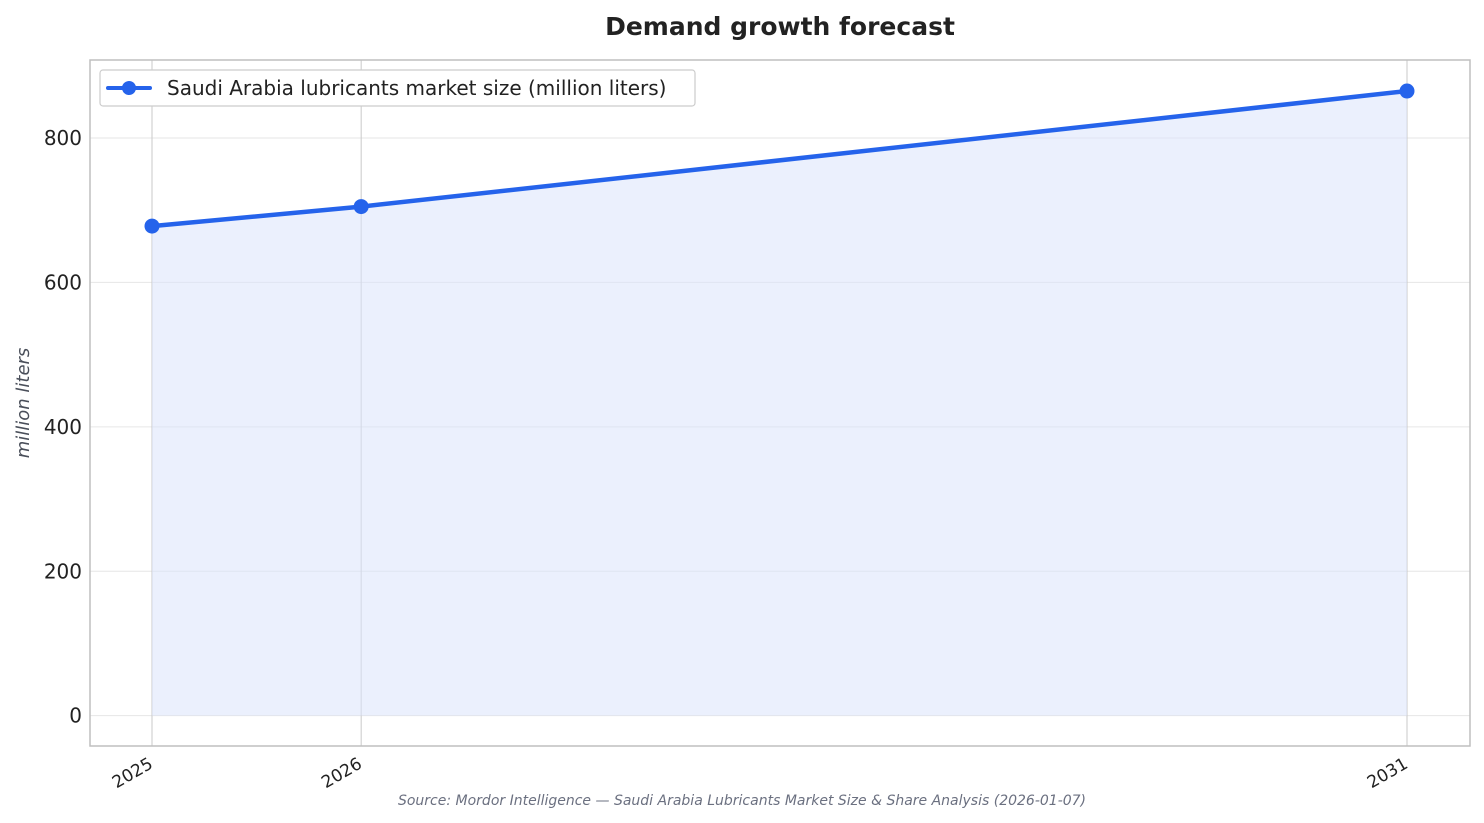 Image resolution: width=1484 pixels, height=823 pixels. Describe the element at coordinates (63, 138) in the screenshot. I see `y-tick-label: 800` at that location.